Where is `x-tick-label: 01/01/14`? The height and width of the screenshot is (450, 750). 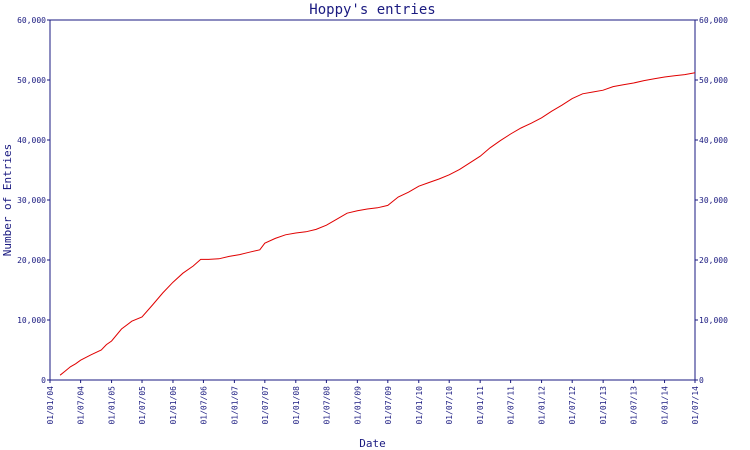 x-tick-label: 01/01/14 is located at coordinates (665, 405).